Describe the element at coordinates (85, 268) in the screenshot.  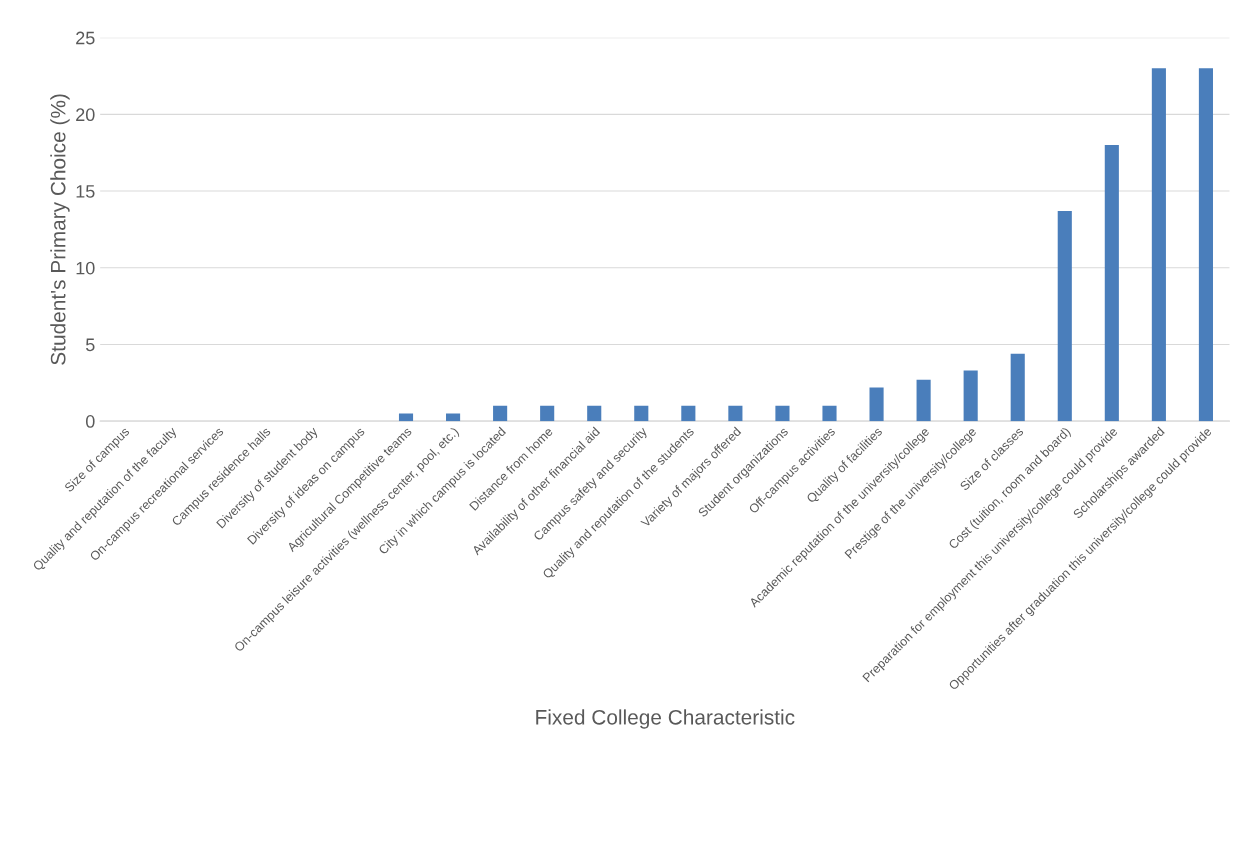
I see `y-tick-label: 10` at that location.